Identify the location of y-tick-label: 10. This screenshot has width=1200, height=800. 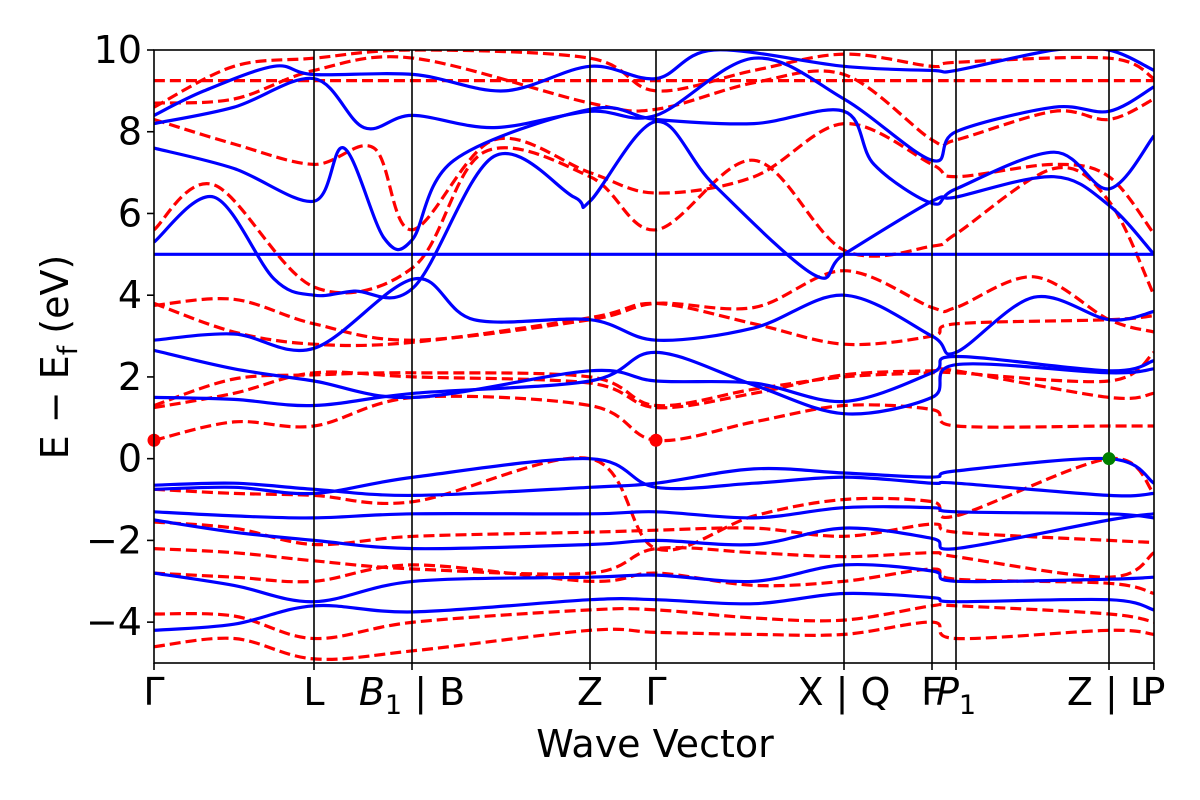
(118, 50).